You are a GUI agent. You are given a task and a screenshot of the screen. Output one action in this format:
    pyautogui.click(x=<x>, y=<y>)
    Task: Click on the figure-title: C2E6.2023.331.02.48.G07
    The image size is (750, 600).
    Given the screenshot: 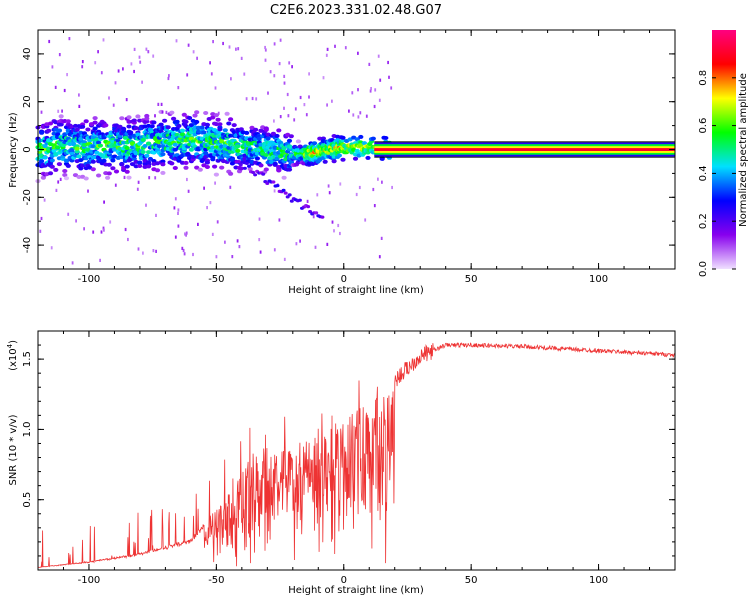 What is the action you would take?
    pyautogui.click(x=356, y=10)
    